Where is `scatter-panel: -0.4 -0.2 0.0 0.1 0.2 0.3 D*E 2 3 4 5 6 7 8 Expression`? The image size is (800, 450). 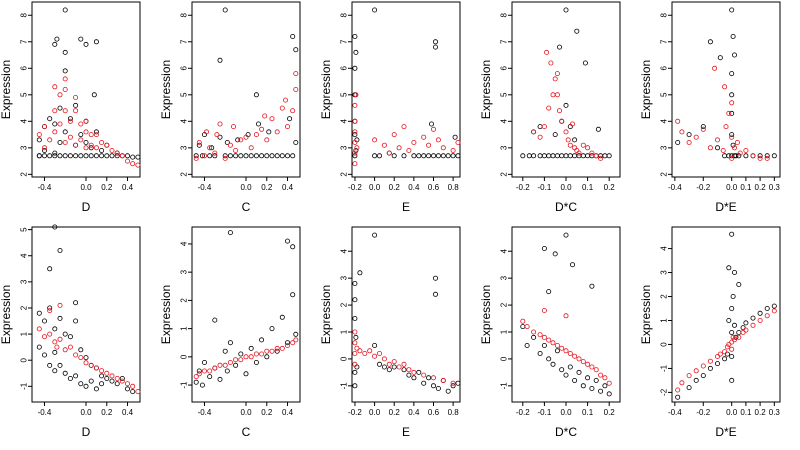
scatter-panel: -0.4 -0.2 0.0 0.1 0.2 0.3 D*E 2 3 4 5 6 7 8 Expression is located at coordinates (710, 107).